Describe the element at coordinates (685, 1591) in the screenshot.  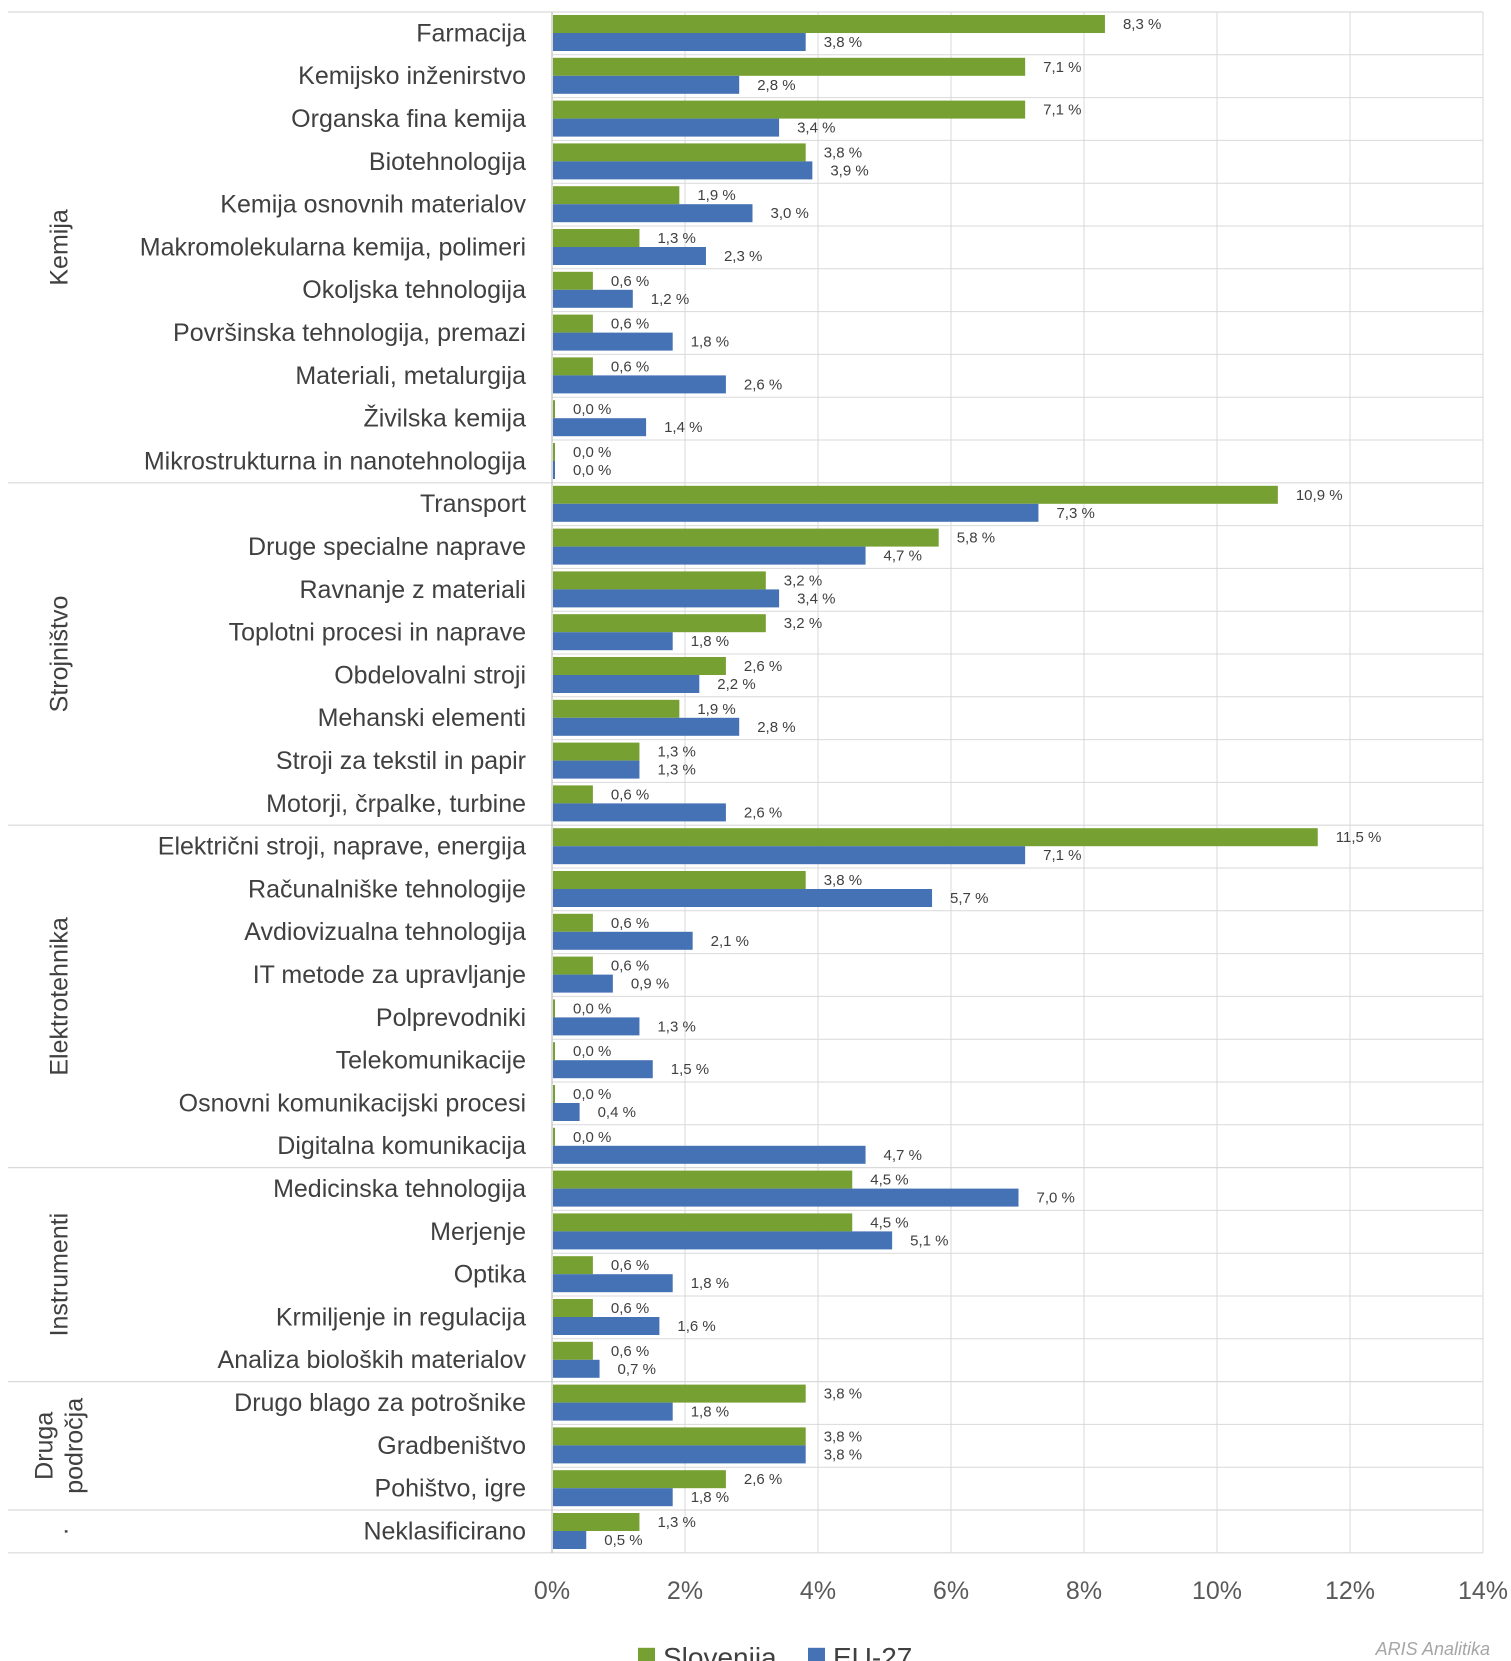
I see `x-tick-label: 2%` at that location.